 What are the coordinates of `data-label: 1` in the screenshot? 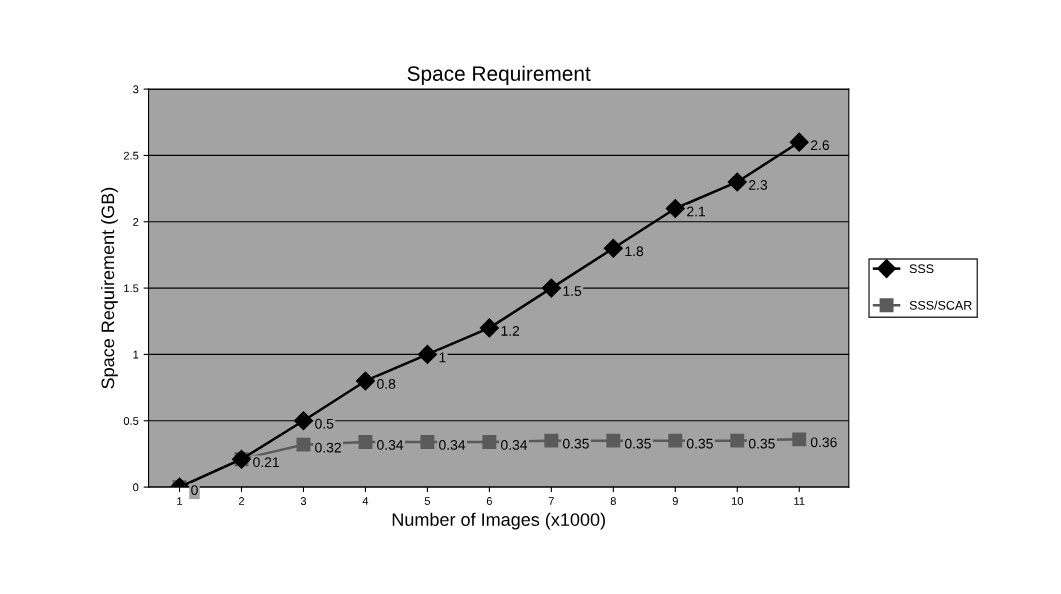 It's located at (442, 357).